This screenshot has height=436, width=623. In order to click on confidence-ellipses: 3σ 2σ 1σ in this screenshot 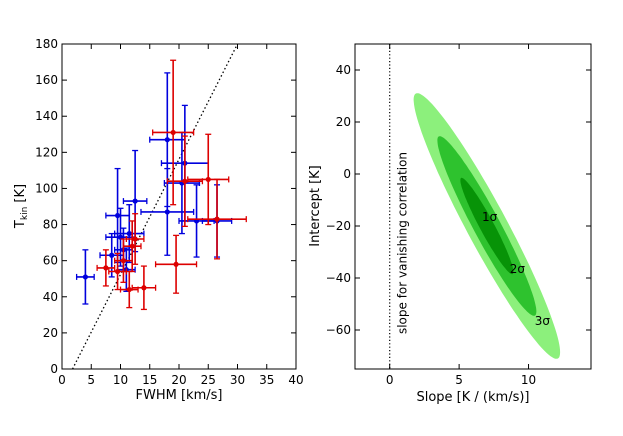, I will do `click(487, 226)`.